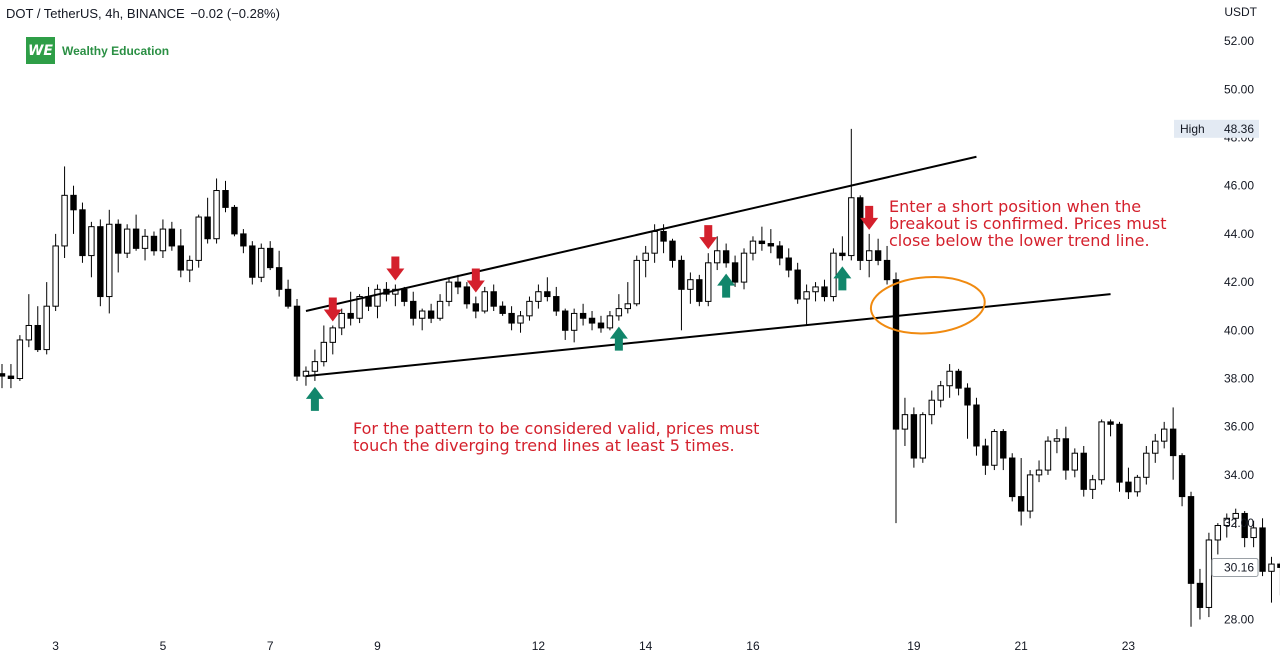 The width and height of the screenshot is (1280, 656). I want to click on x-tick-label: 21, so click(1021, 646).